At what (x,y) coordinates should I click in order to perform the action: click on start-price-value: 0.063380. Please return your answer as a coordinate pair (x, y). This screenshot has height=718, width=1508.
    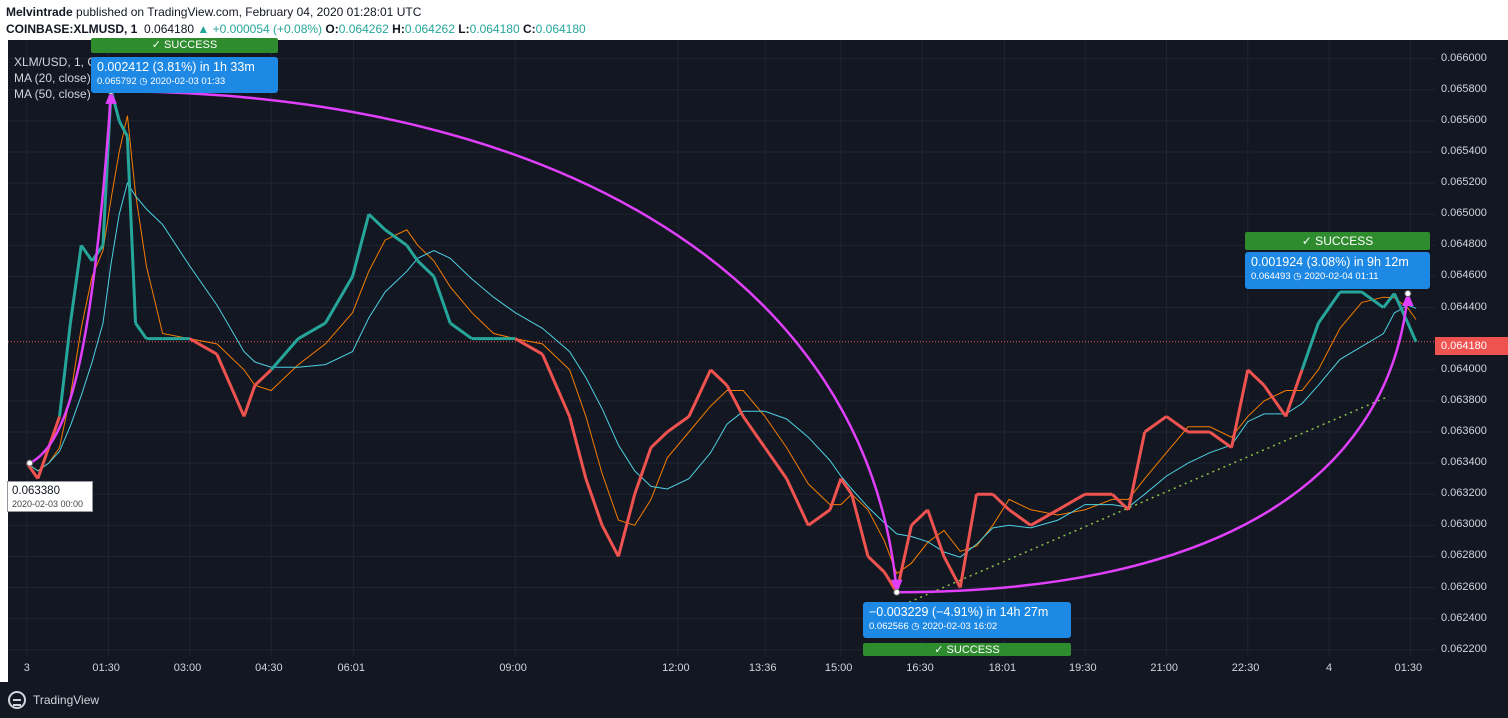
    Looking at the image, I should click on (36, 491).